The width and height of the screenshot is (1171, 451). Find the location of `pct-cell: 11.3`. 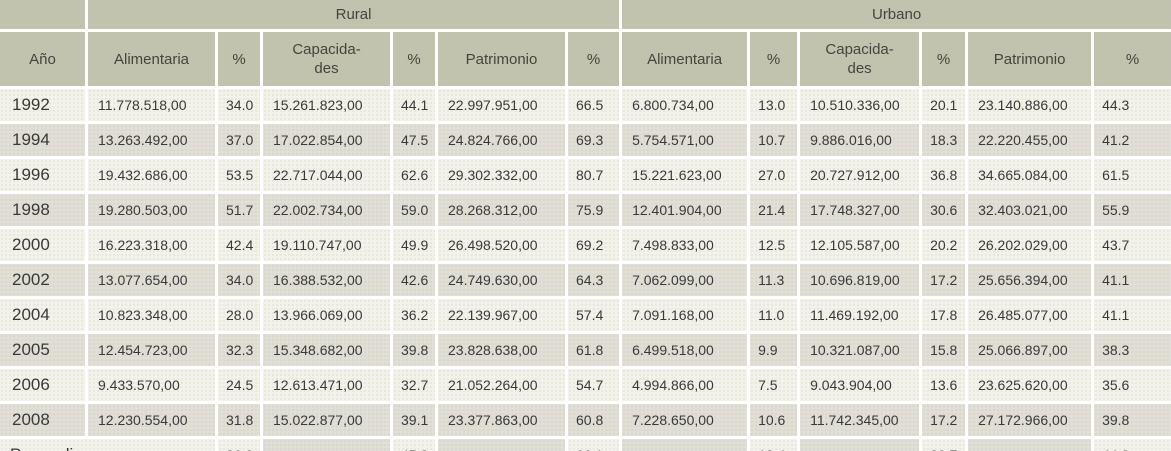

pct-cell: 11.3 is located at coordinates (774, 280).